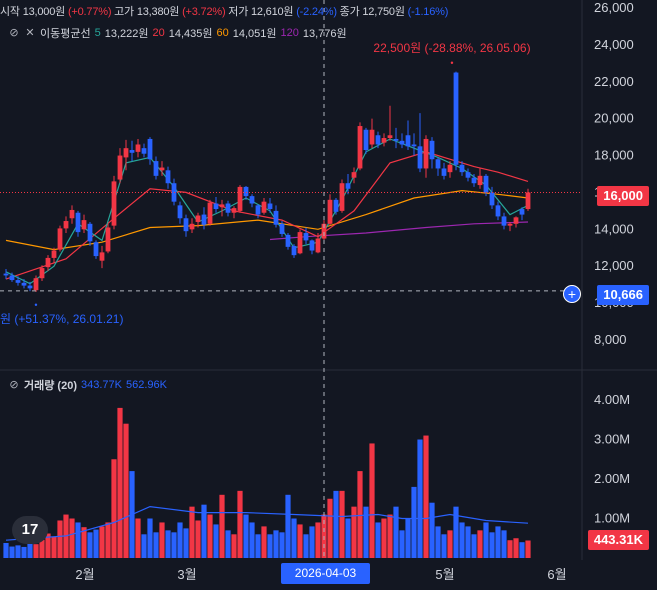 The height and width of the screenshot is (590, 657). I want to click on volume-legend-title: 거래량 (20), so click(50, 386).